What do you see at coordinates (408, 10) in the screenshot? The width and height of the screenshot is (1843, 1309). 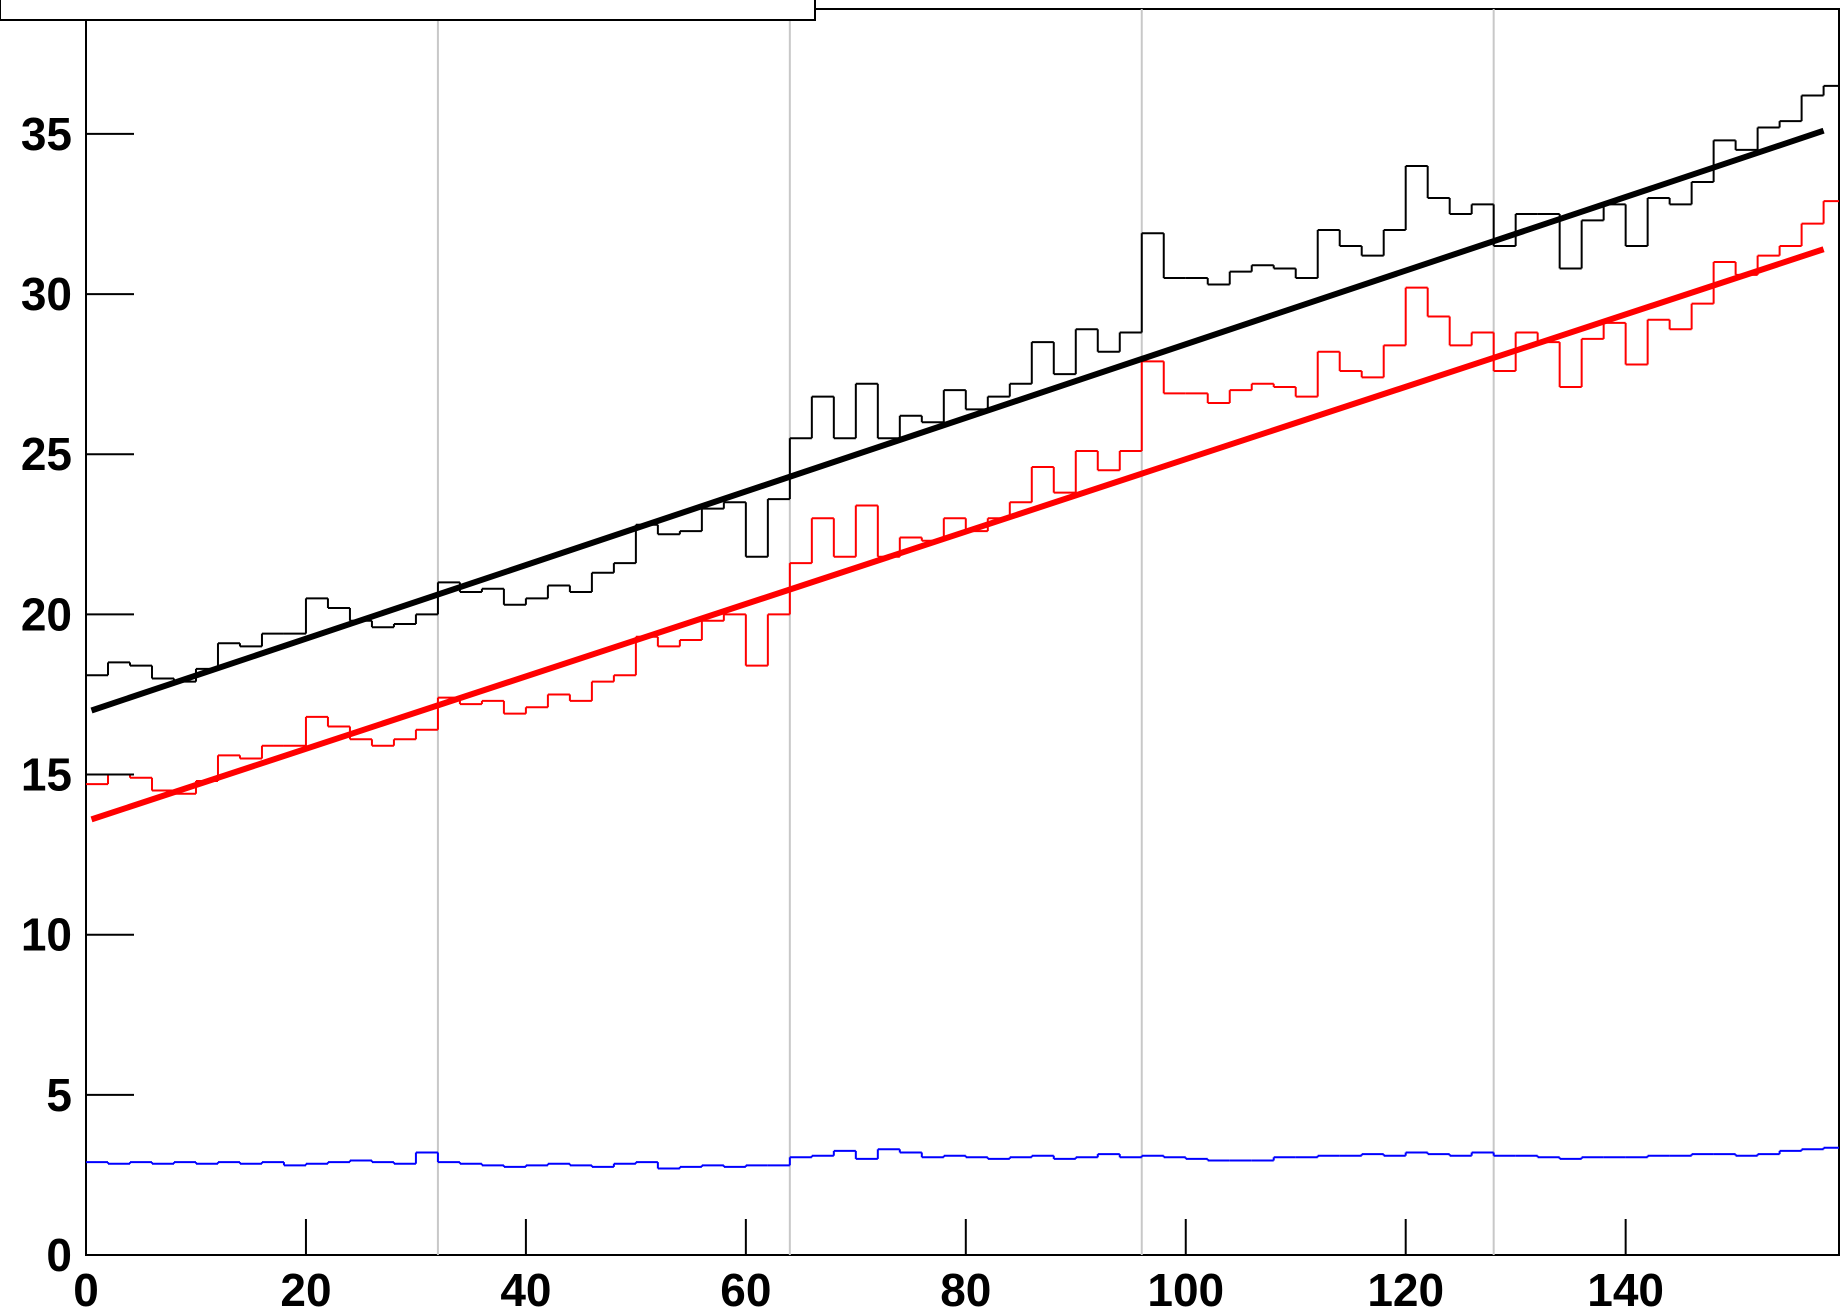 I see `title-box` at bounding box center [408, 10].